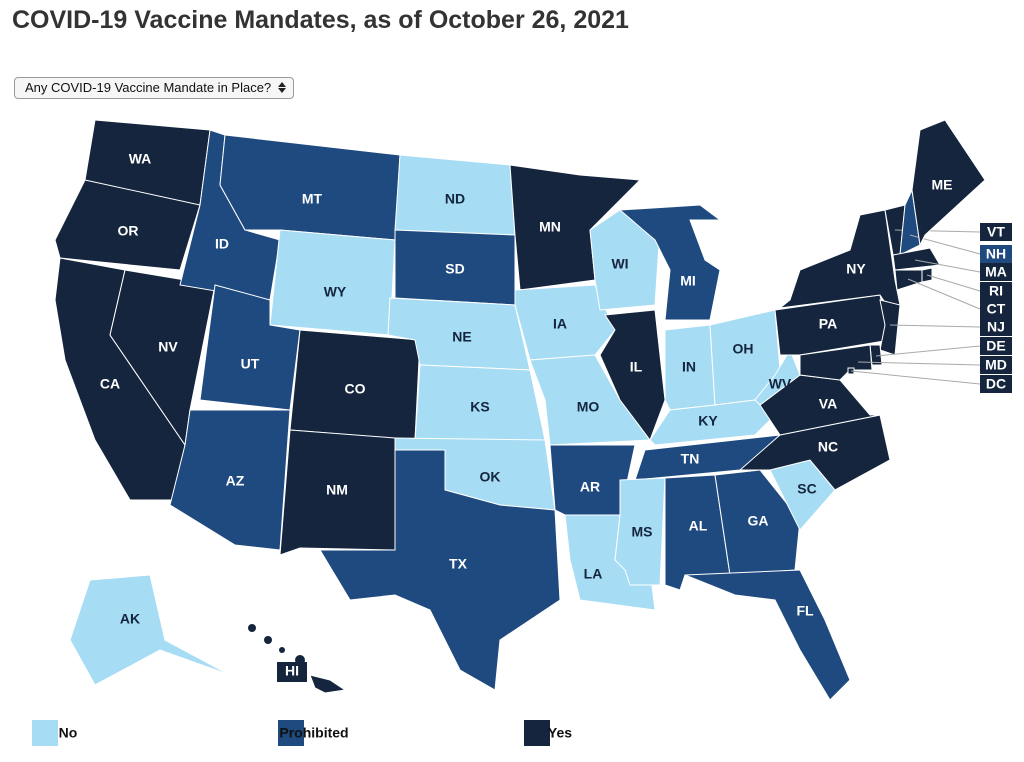 This screenshot has width=1024, height=762. I want to click on state-label: TX, so click(458, 564).